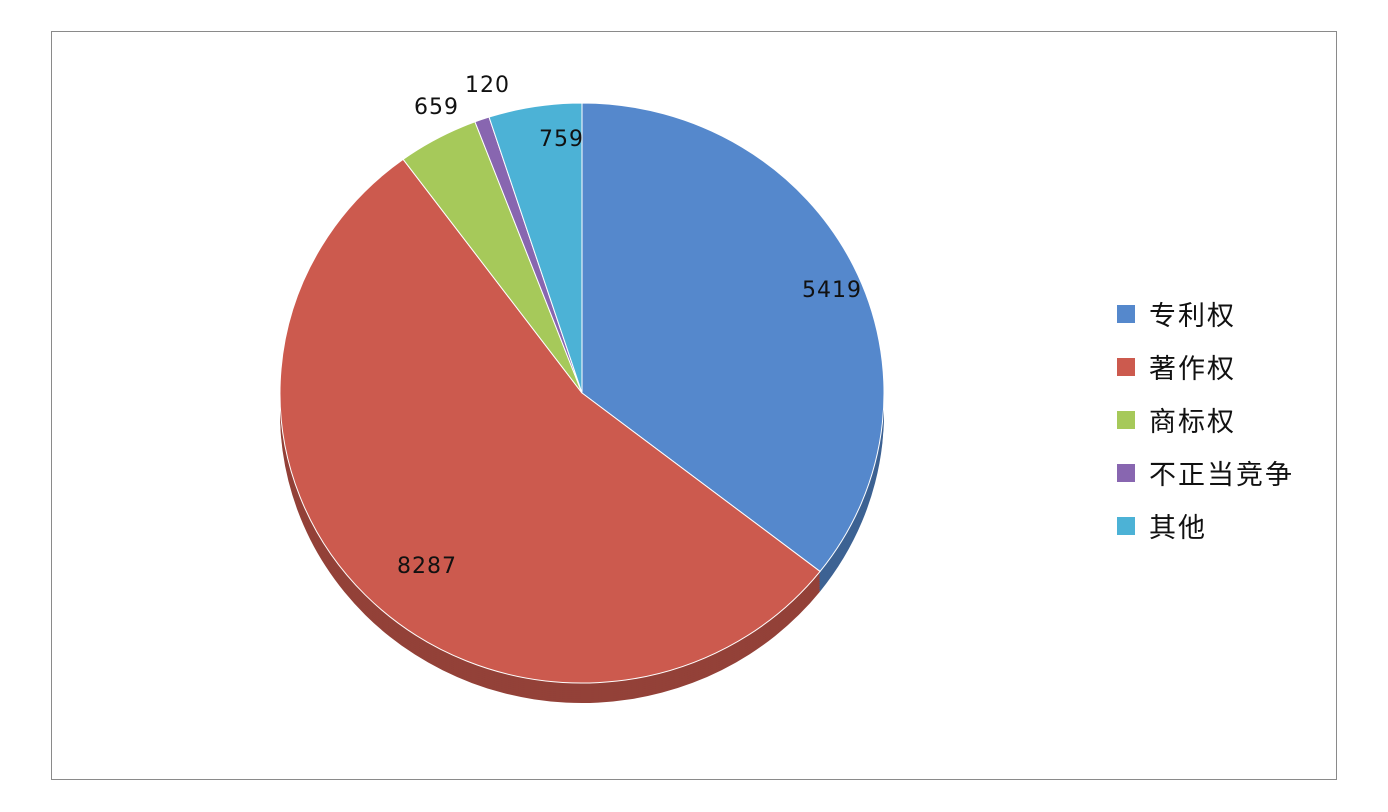  Describe the element at coordinates (1178, 528) in the screenshot. I see `legend-label: 其他` at that location.